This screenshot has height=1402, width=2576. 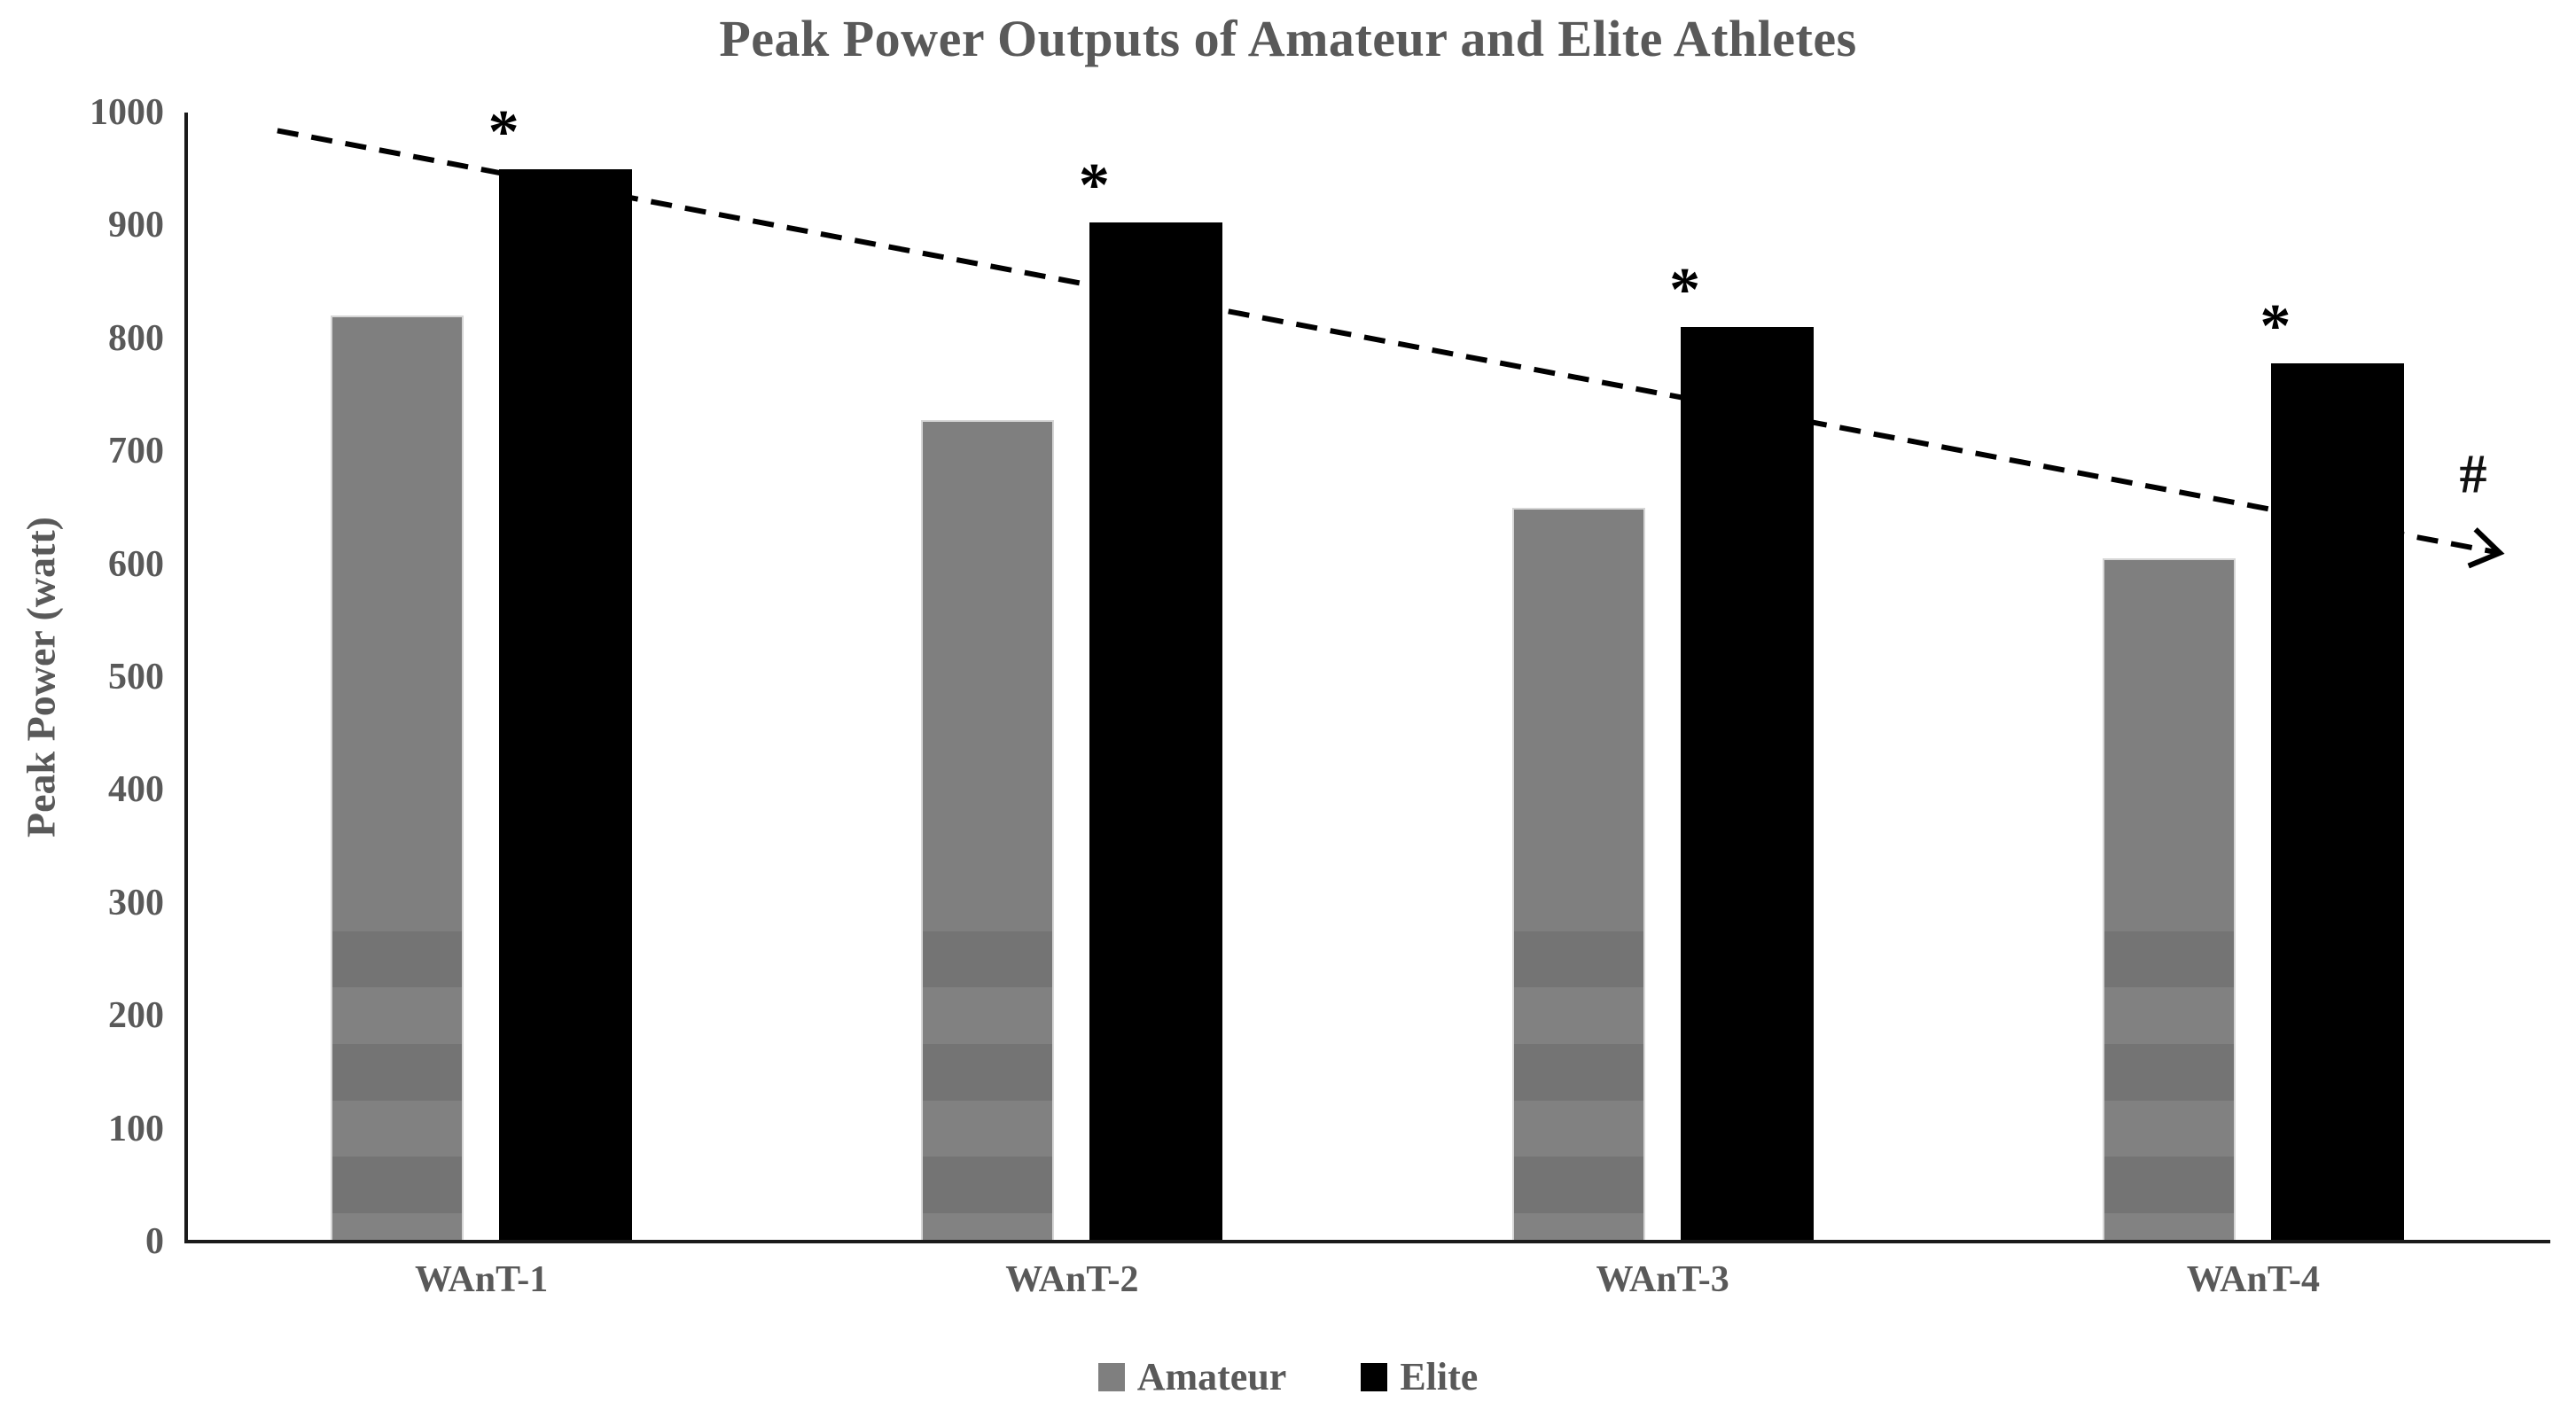 I want to click on y-tick-label: 200, so click(x=136, y=1016).